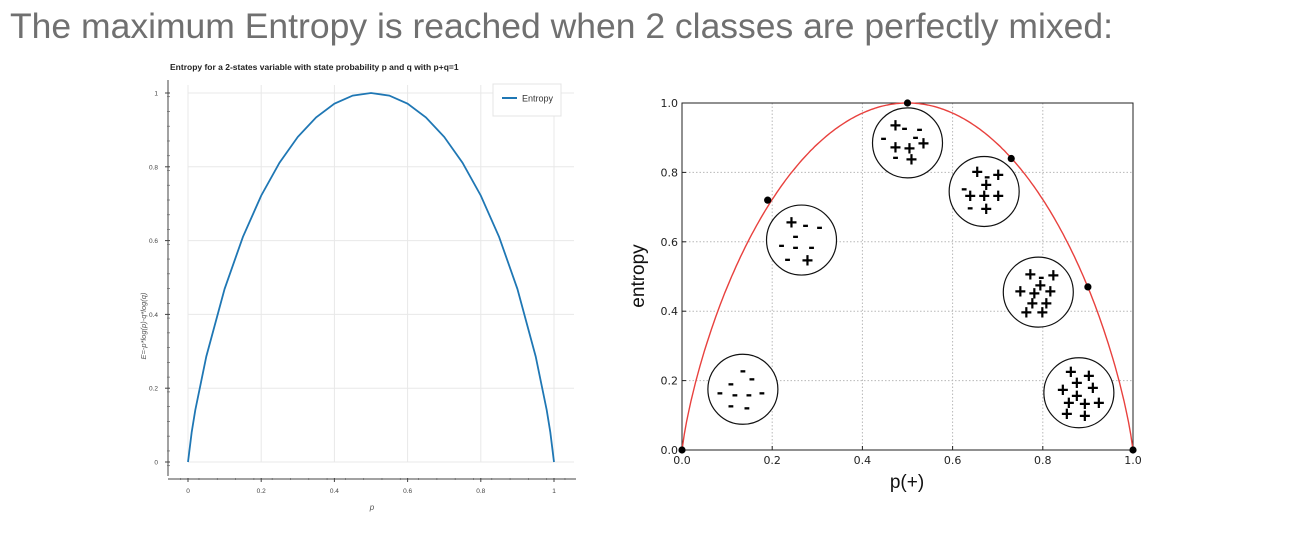 Image resolution: width=1312 pixels, height=534 pixels. Describe the element at coordinates (159, 279) in the screenshot. I see `left-chart-y-ticks: 0 0.2 0.4 0.6 0.8 1` at that location.